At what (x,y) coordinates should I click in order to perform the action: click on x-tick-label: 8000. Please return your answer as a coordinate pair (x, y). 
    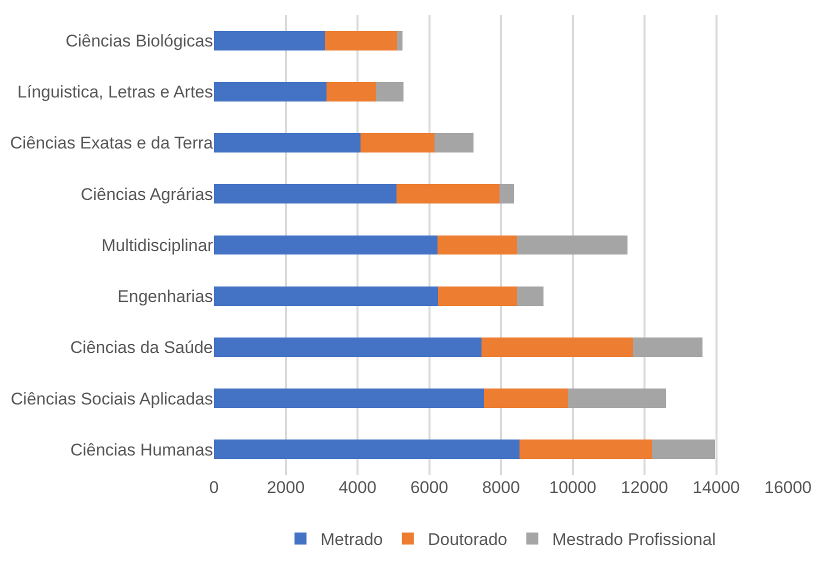
    Looking at the image, I should click on (501, 487).